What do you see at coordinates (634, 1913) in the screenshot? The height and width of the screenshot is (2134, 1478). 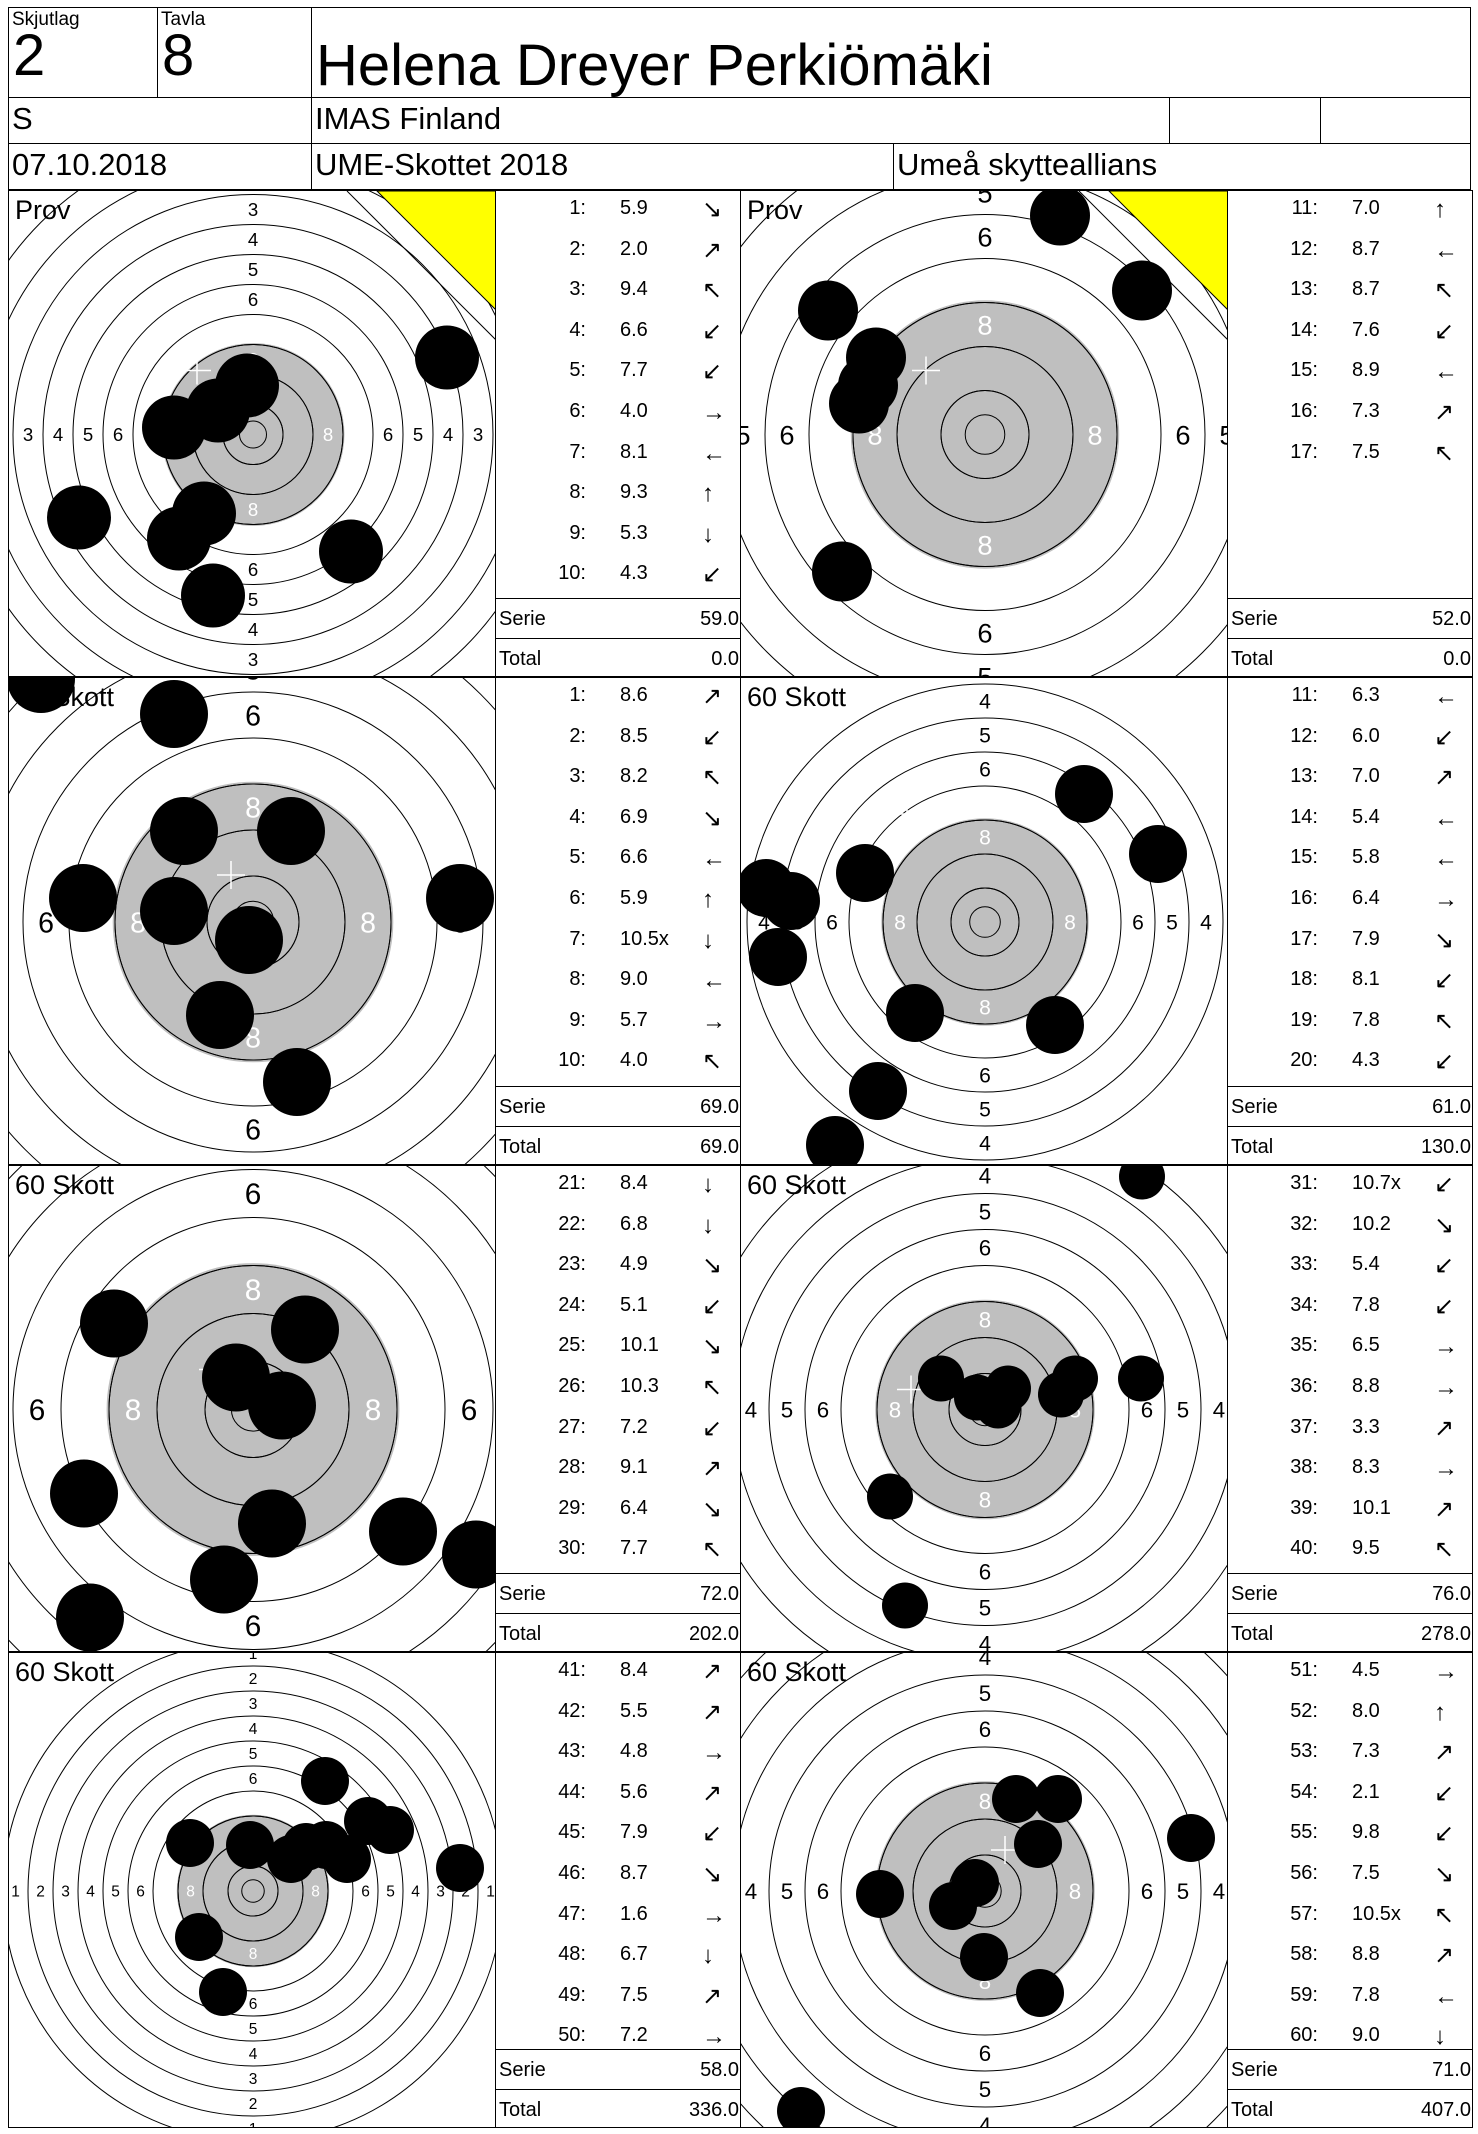 I see `shot-score: 1.6` at bounding box center [634, 1913].